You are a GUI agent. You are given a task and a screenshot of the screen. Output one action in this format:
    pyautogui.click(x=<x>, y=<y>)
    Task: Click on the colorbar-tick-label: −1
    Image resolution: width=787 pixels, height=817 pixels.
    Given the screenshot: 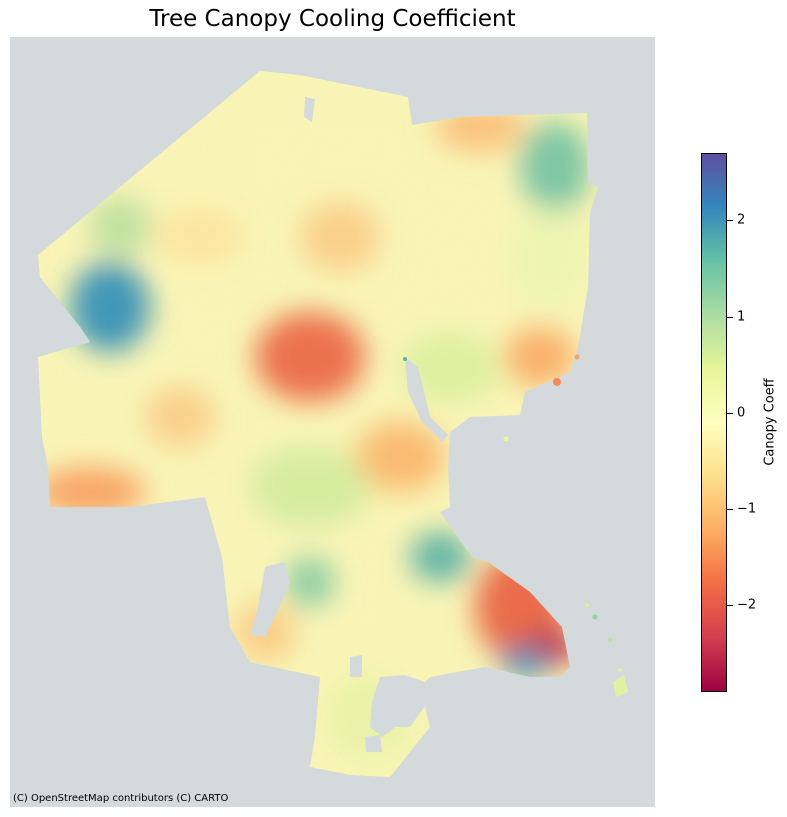 What is the action you would take?
    pyautogui.click(x=747, y=509)
    